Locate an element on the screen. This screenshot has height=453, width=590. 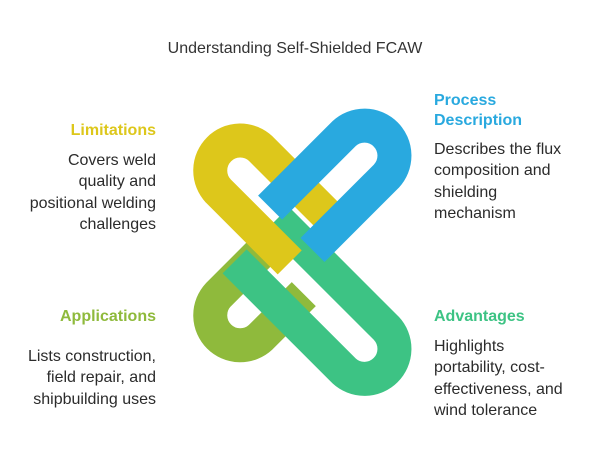
process-description-heading: Process Description is located at coordinates (478, 110).